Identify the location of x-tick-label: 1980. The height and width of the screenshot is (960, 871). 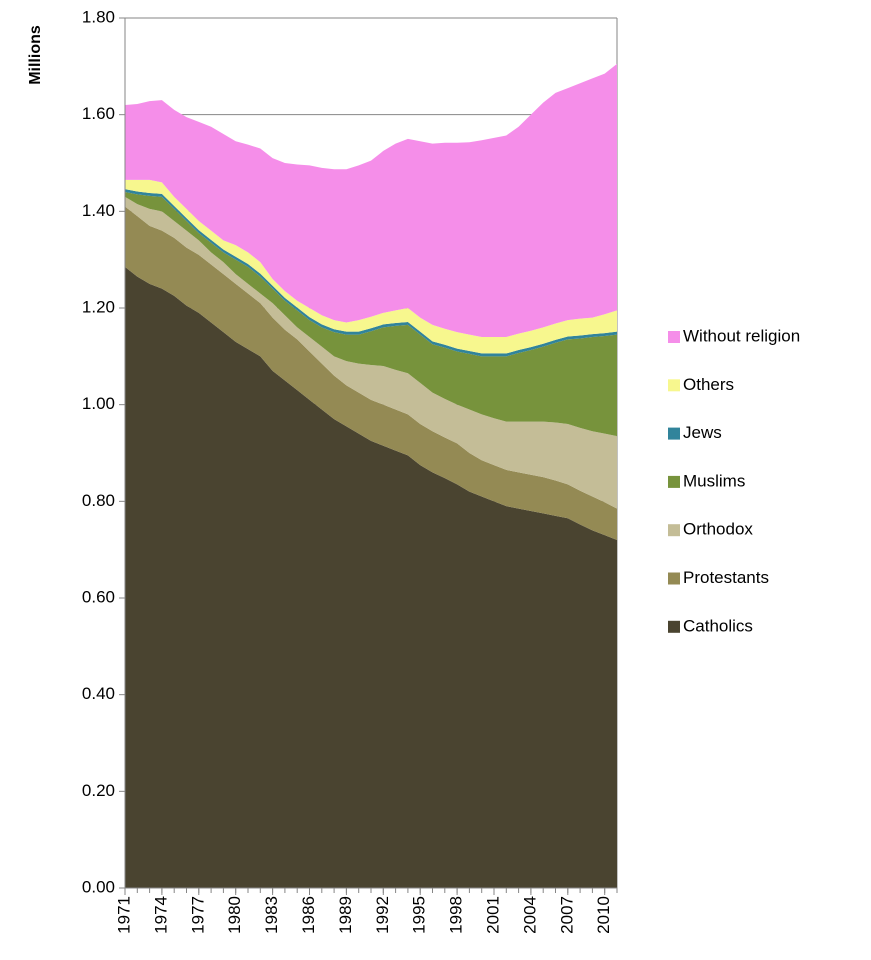
(234, 915).